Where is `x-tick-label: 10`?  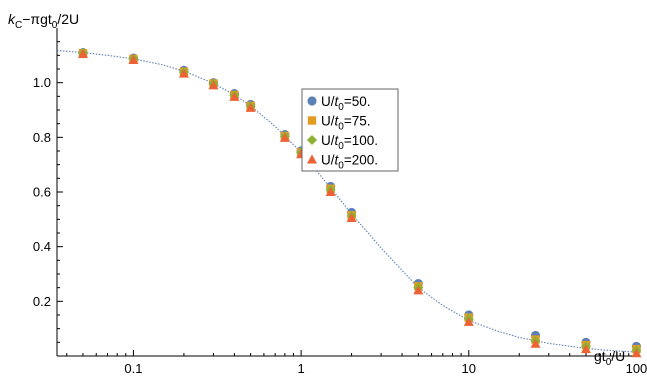
x-tick-label: 10 is located at coordinates (469, 368).